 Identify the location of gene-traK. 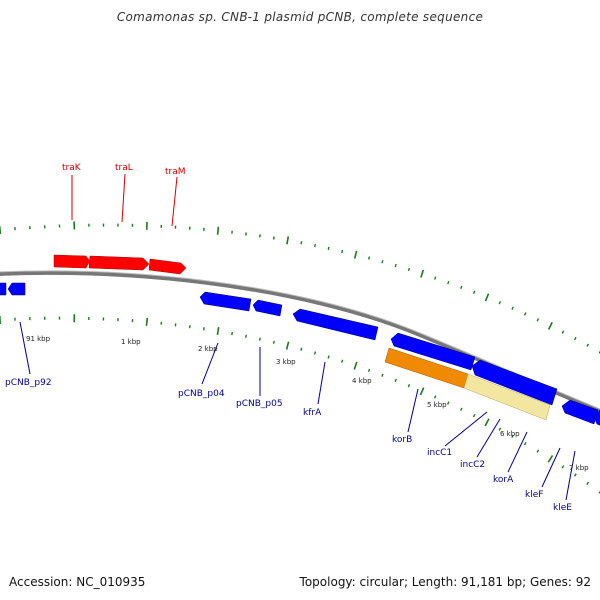
(72, 261).